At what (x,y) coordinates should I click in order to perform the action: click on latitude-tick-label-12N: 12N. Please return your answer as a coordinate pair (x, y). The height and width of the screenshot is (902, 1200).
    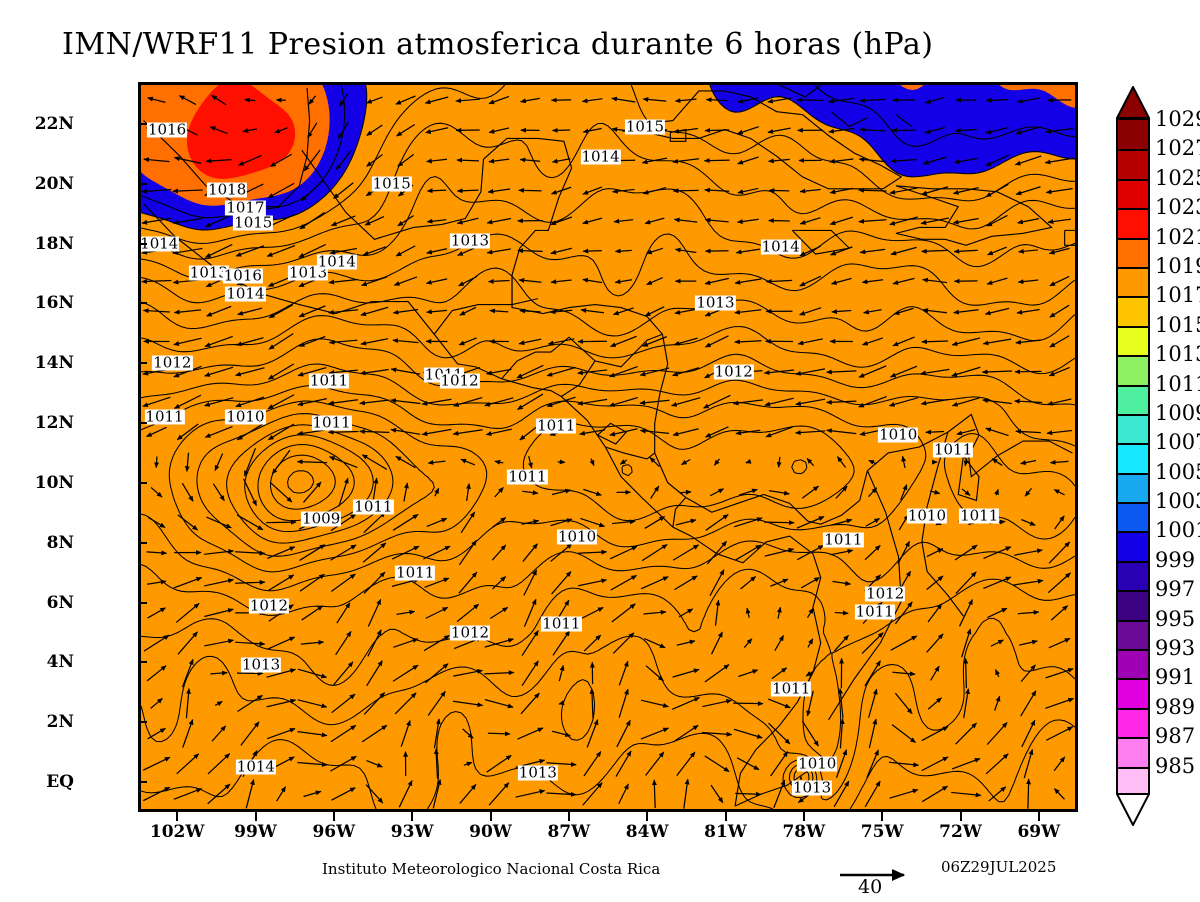
    Looking at the image, I should click on (54, 423).